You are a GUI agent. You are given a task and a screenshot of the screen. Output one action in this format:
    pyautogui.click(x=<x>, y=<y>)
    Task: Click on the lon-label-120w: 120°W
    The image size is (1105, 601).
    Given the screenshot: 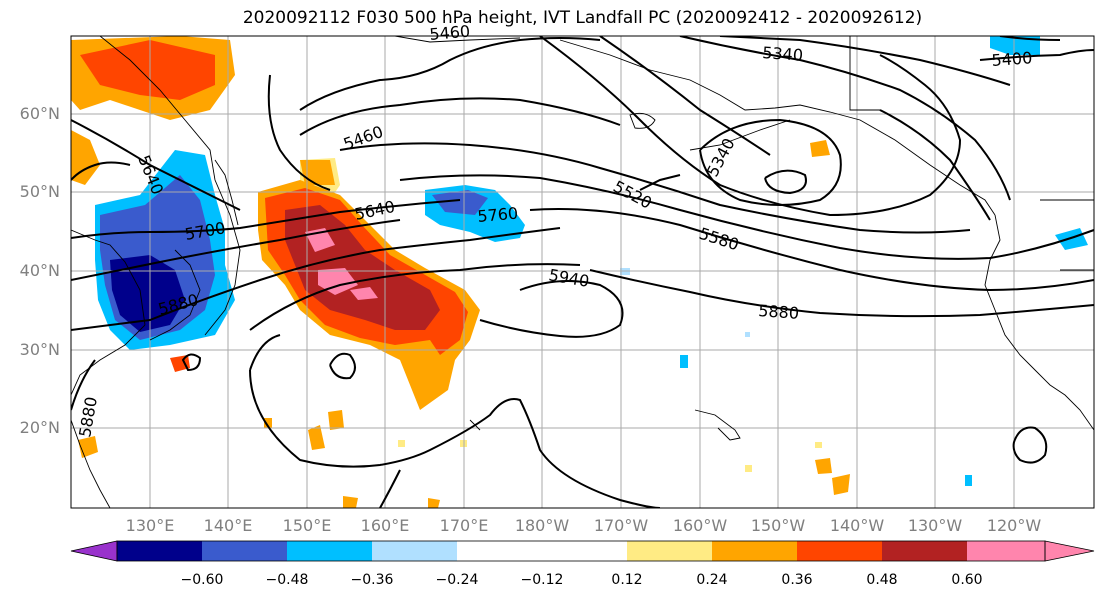 What is the action you would take?
    pyautogui.click(x=1014, y=525)
    